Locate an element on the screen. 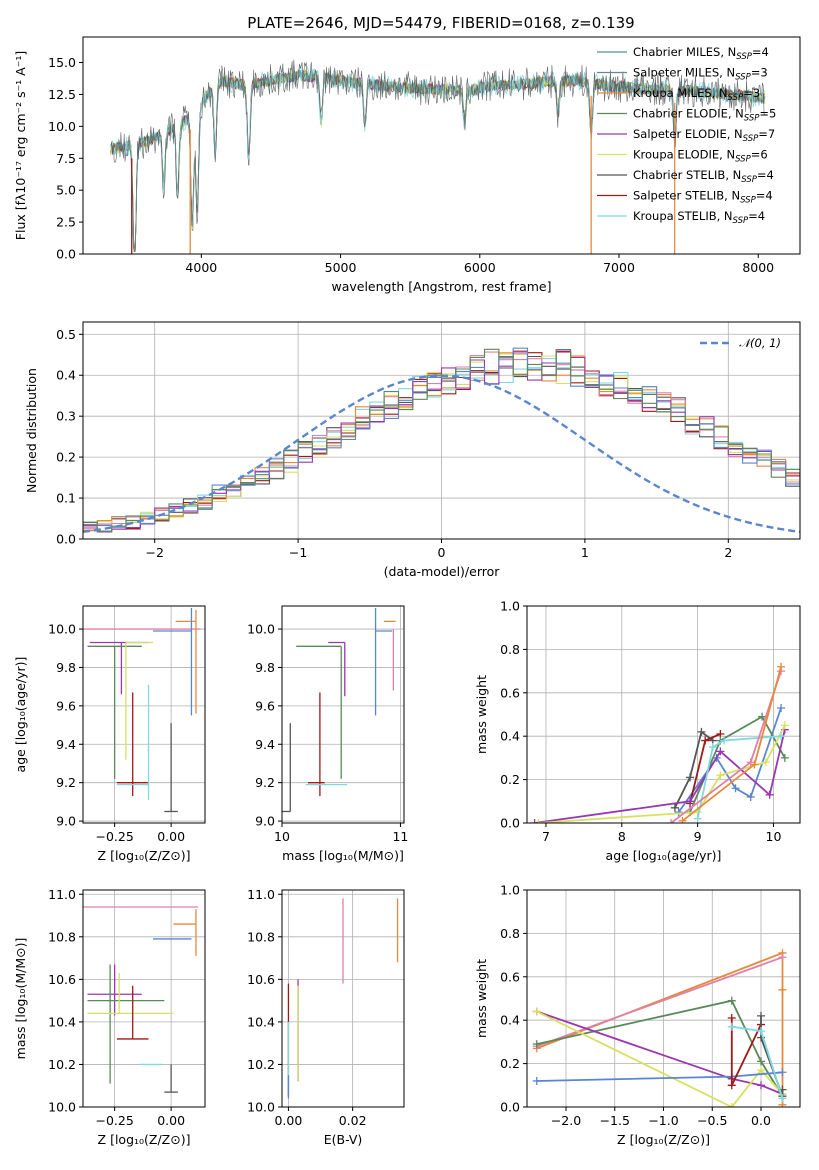  y-axis-label: Flux [fλ10⁻¹⁷ erg cm⁻² s⁻¹ A⁻¹] is located at coordinates (20, 145).